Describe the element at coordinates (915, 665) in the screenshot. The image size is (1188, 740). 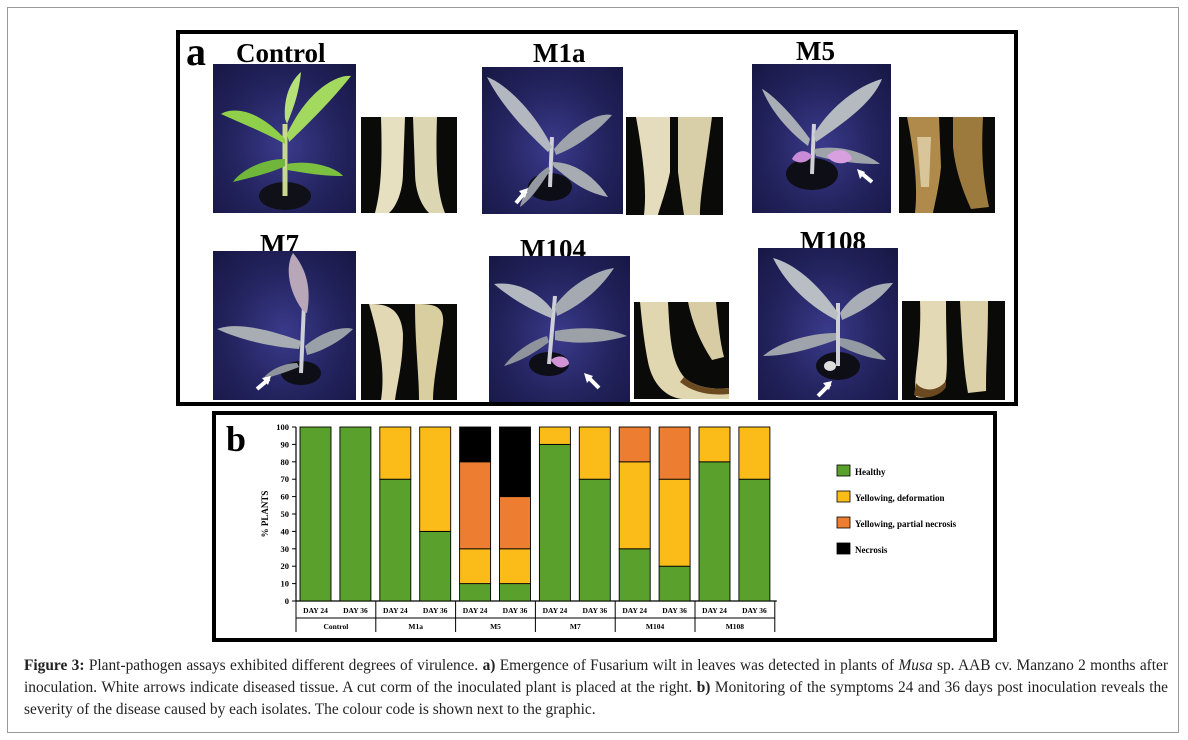
I see `caption-genus: Musa` at that location.